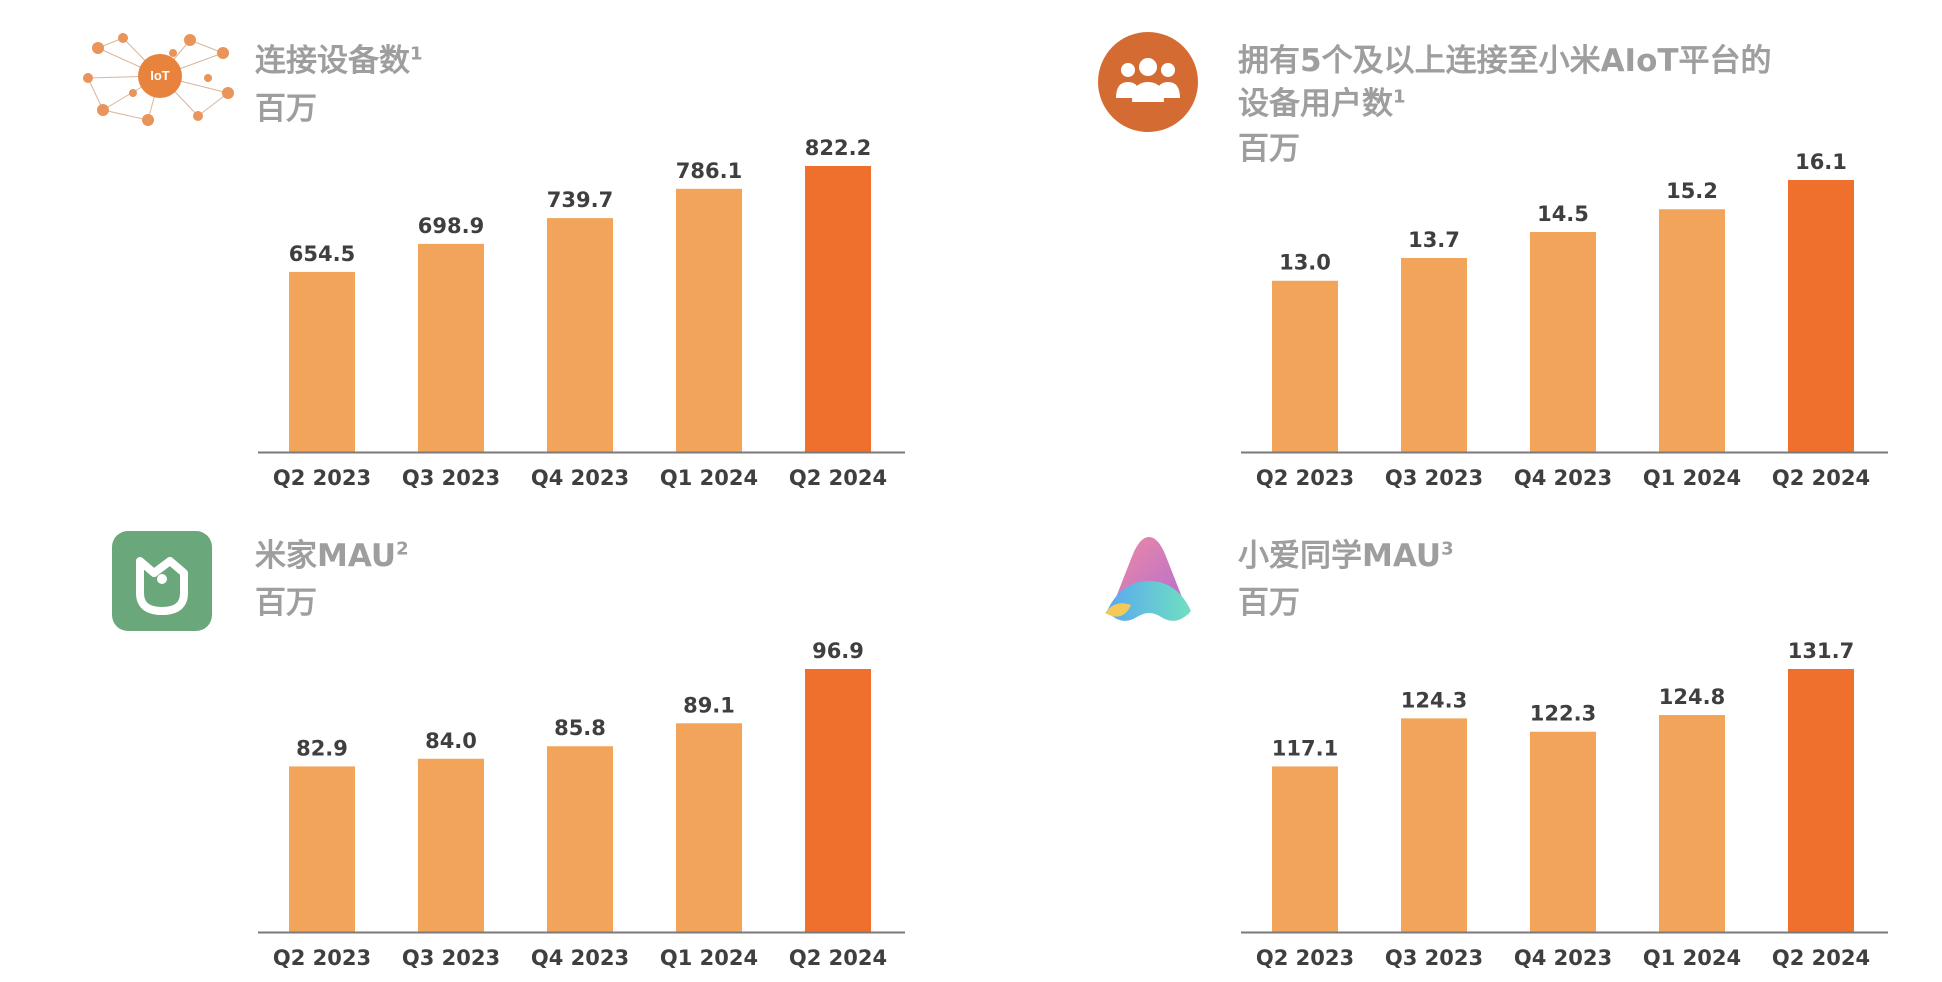 This screenshot has width=1942, height=982. What do you see at coordinates (838, 651) in the screenshot?
I see `data-label: 96.9` at bounding box center [838, 651].